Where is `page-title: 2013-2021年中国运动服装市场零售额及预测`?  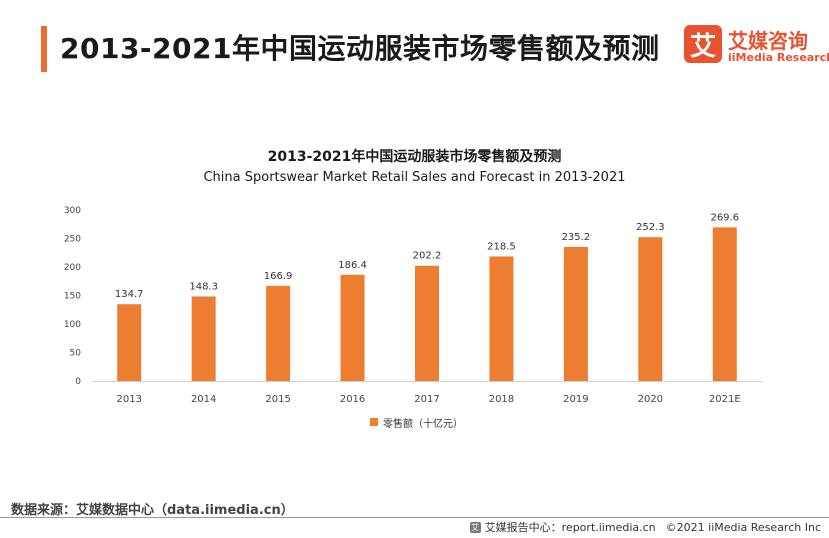
page-title: 2013-2021年中国运动服装市场零售额及预测 is located at coordinates (360, 48).